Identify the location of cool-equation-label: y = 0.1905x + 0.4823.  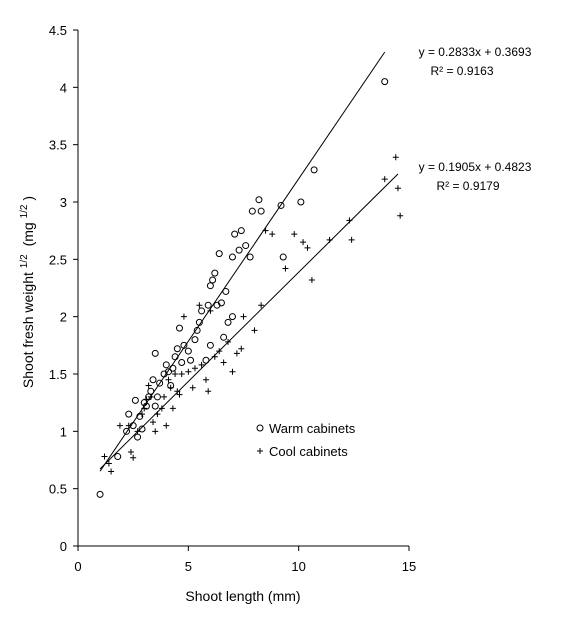
(475, 167).